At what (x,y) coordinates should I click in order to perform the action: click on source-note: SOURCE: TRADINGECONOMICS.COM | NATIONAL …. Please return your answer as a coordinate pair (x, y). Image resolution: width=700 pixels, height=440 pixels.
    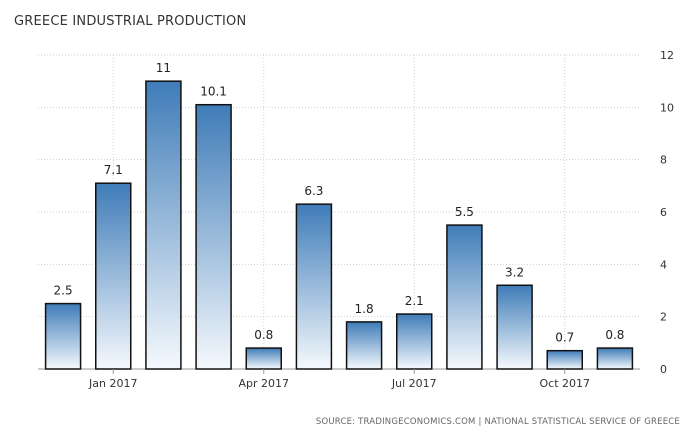
    Looking at the image, I should click on (497, 422).